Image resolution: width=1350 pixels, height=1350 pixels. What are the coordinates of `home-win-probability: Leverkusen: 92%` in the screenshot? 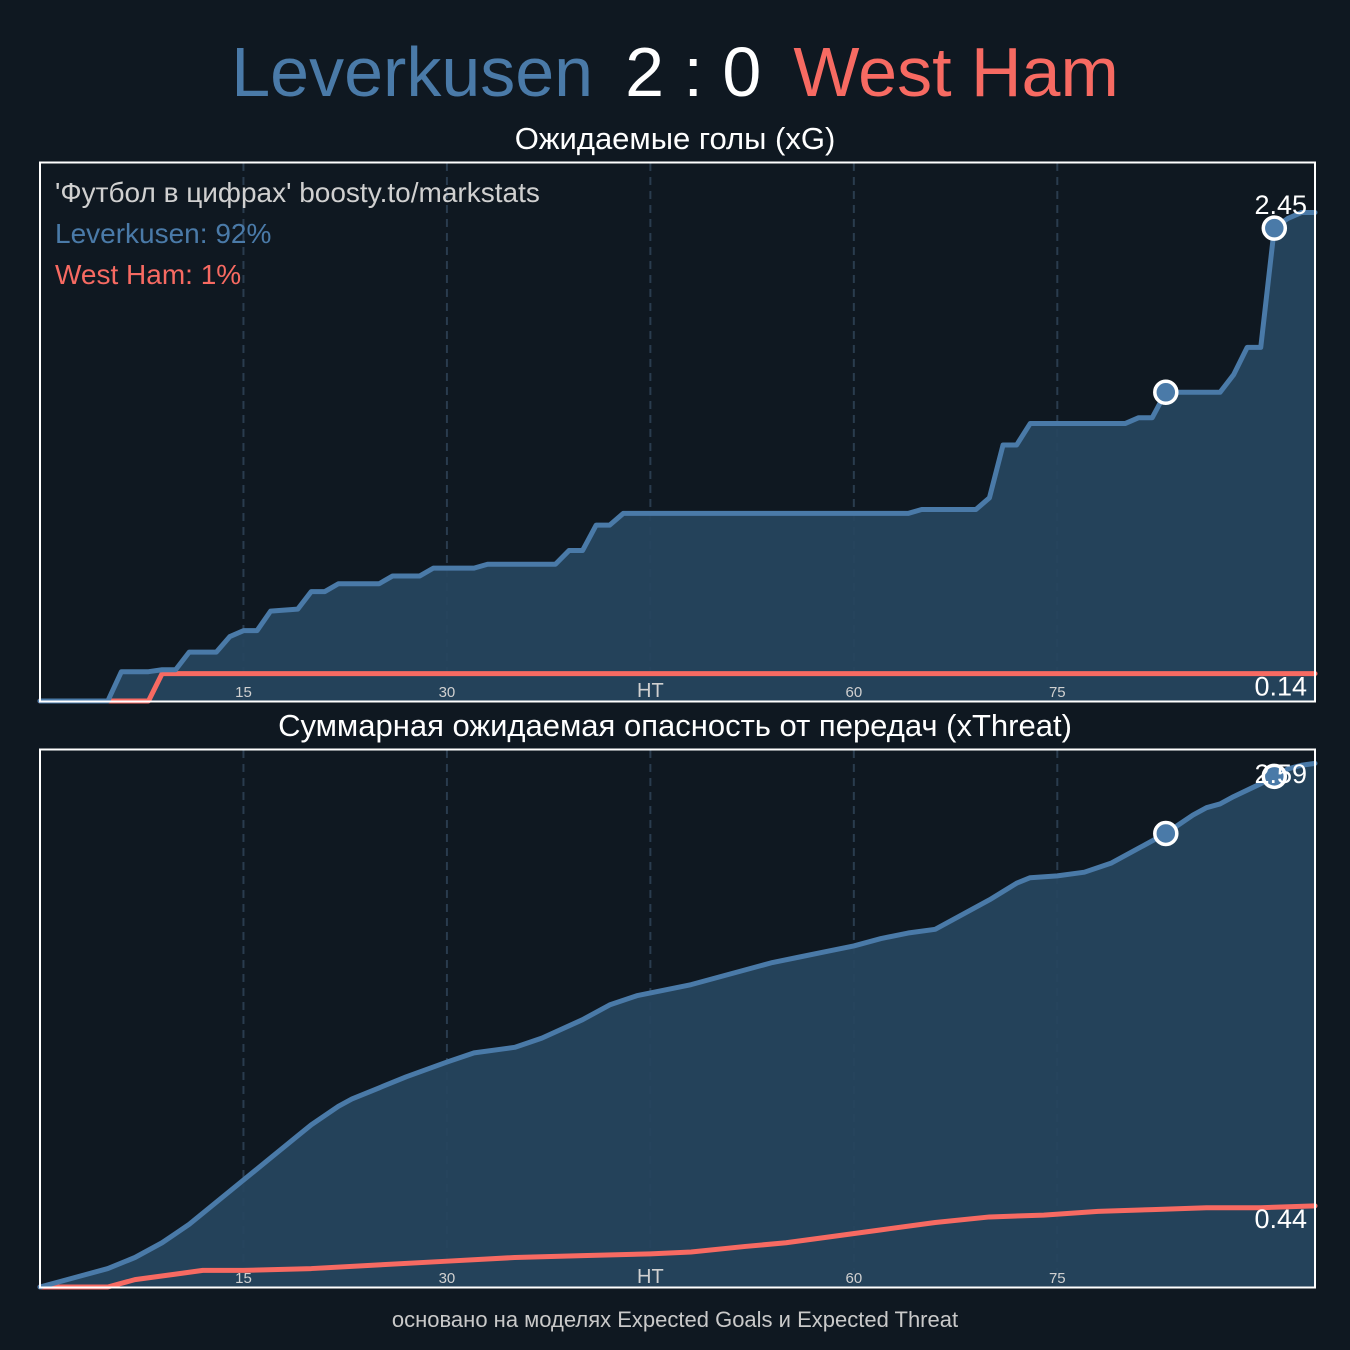 It's located at (163, 233).